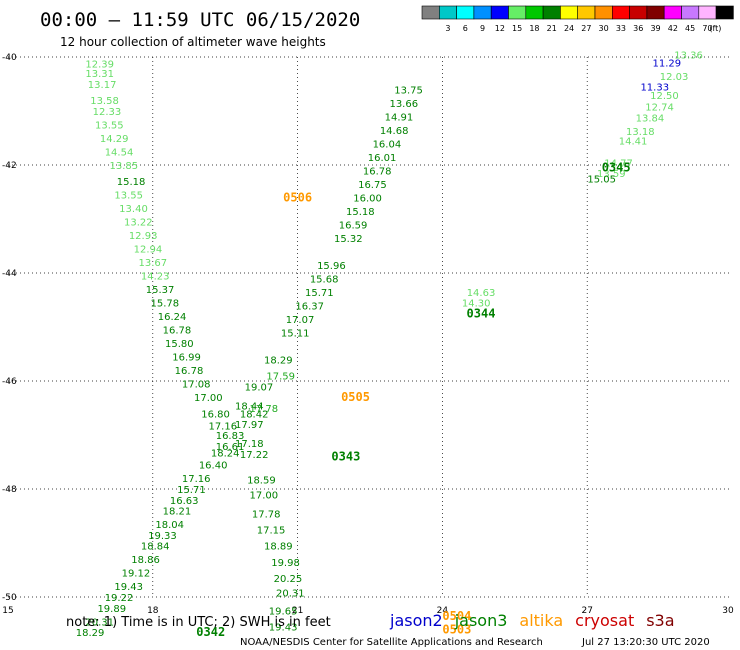 This screenshot has width=740, height=650. I want to click on wave-height-label: 19.65, so click(283, 612).